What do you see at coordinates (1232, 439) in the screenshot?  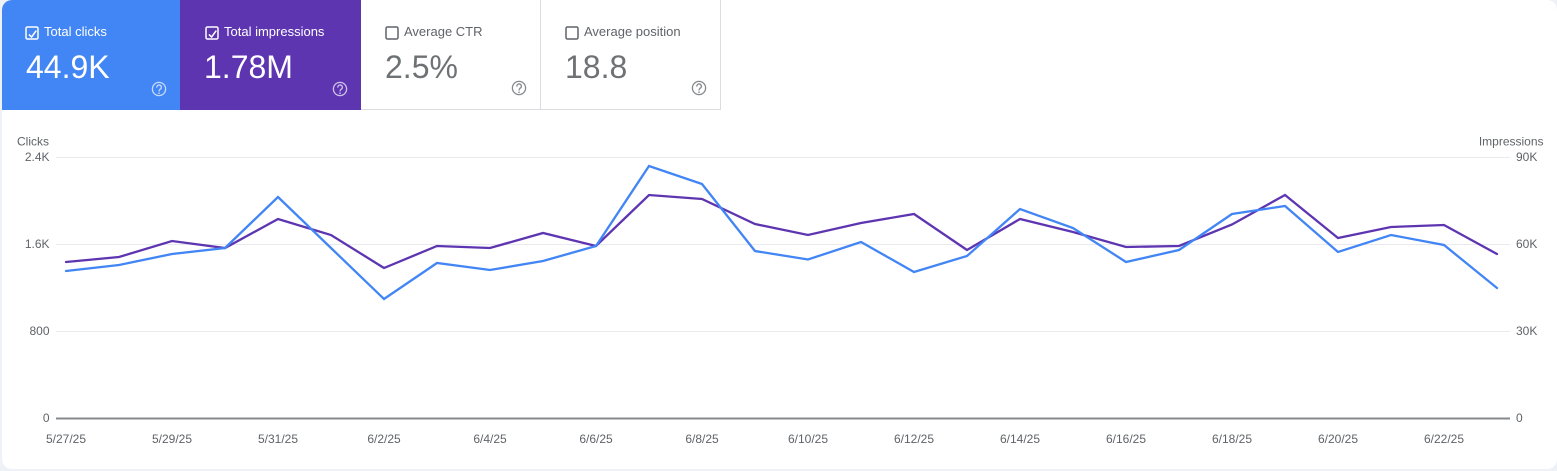 I see `svg-text: 6/18/25` at bounding box center [1232, 439].